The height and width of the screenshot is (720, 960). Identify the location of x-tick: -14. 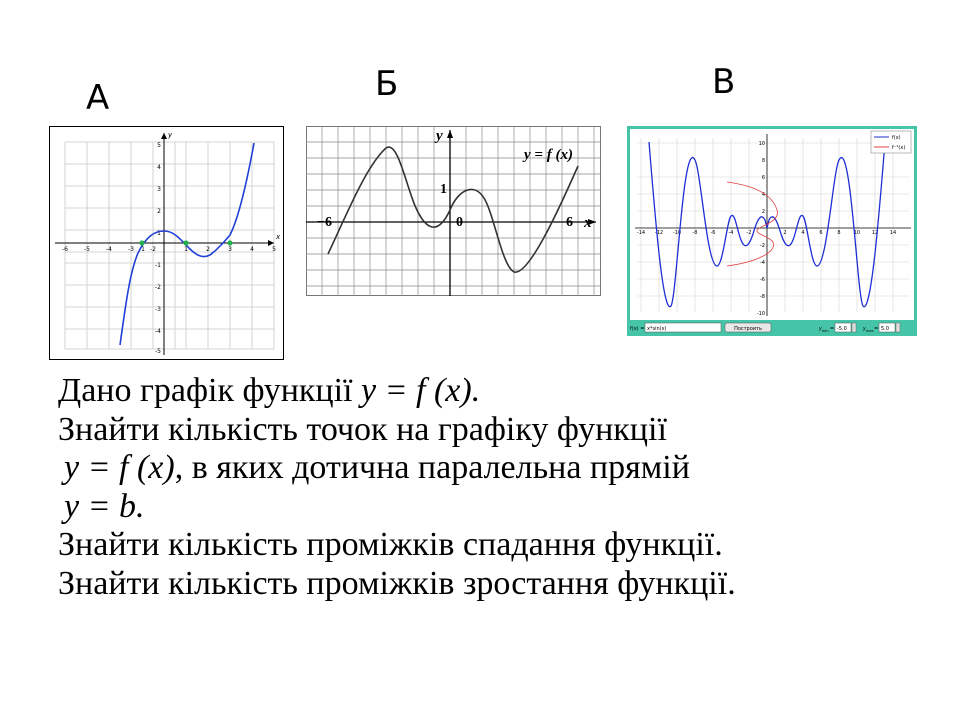
(641, 233).